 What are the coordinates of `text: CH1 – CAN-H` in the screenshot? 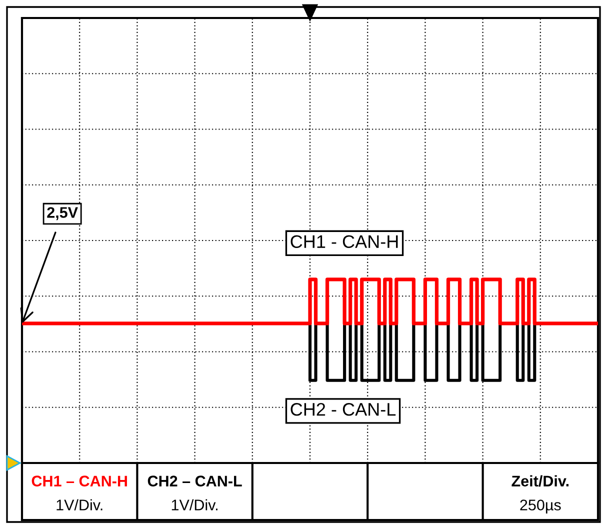 It's located at (79, 481).